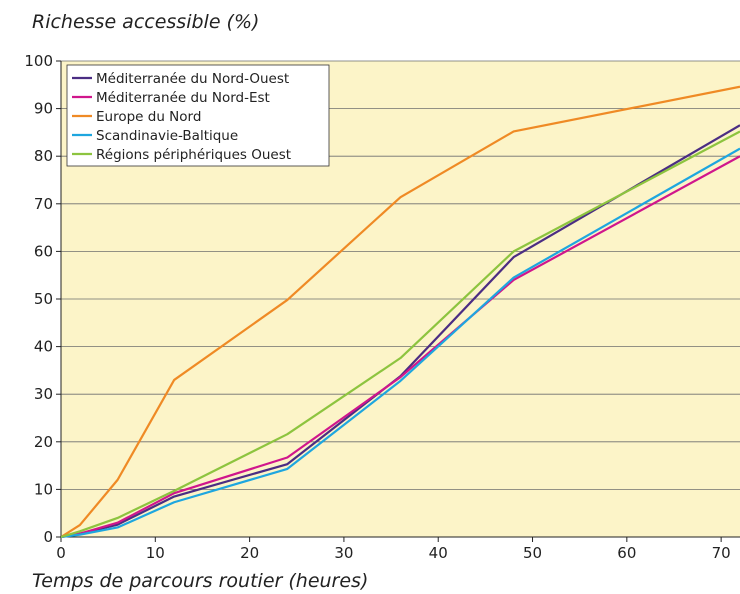 The image size is (740, 594). Describe the element at coordinates (43, 299) in the screenshot. I see `y-tick-label-50: 50` at that location.